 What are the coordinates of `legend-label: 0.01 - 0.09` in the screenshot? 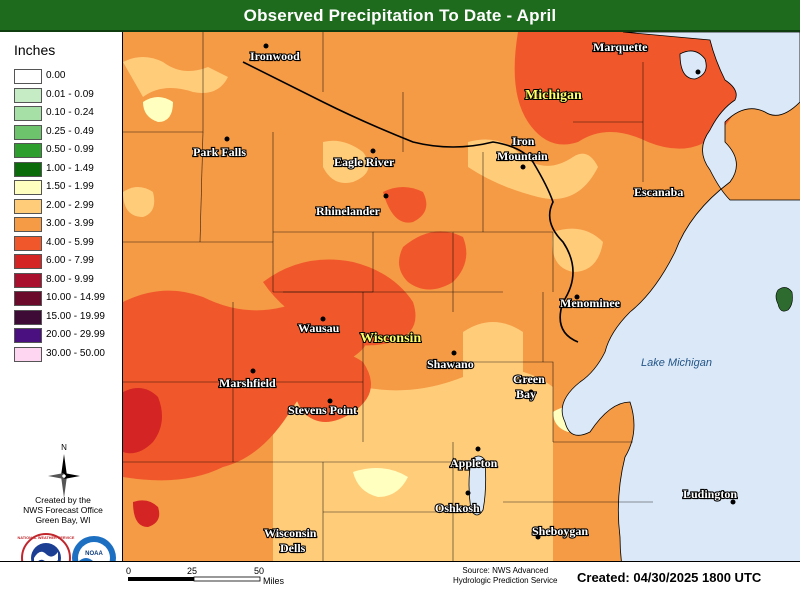 It's located at (70, 94).